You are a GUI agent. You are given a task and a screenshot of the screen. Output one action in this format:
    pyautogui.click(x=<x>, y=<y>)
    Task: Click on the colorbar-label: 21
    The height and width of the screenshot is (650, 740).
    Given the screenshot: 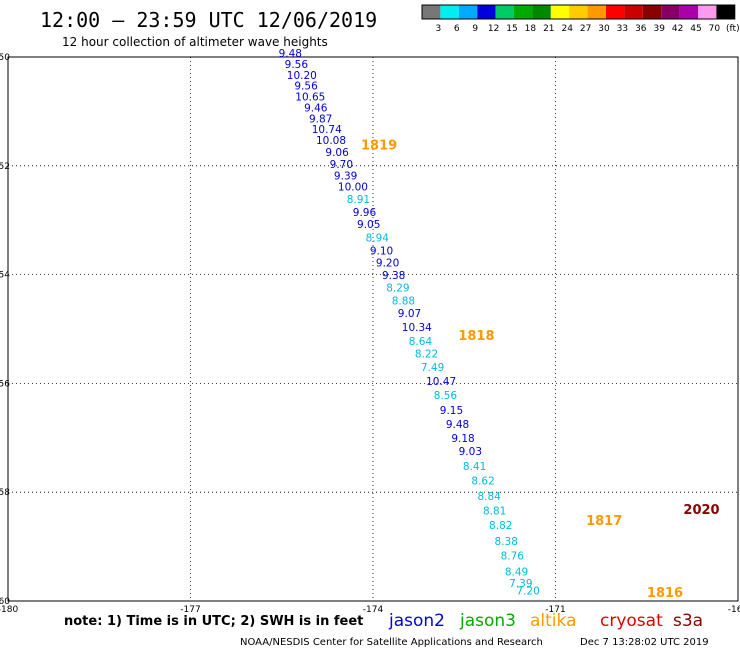 What is the action you would take?
    pyautogui.click(x=548, y=29)
    